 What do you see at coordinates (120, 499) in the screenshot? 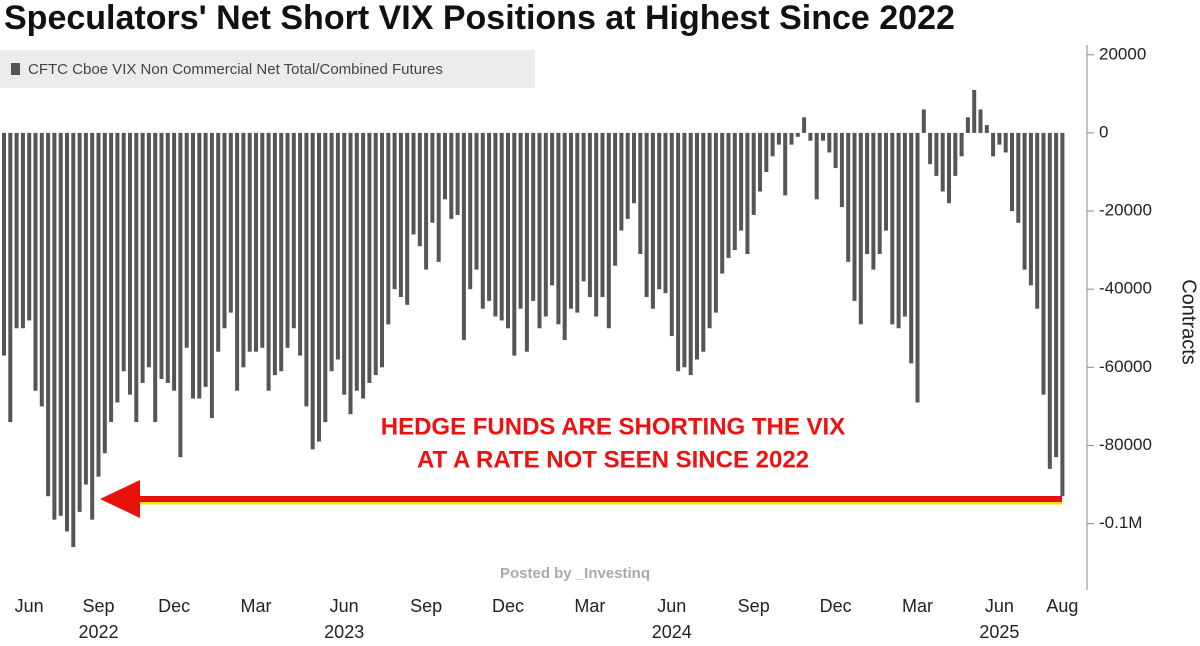
I see `arrow-head` at bounding box center [120, 499].